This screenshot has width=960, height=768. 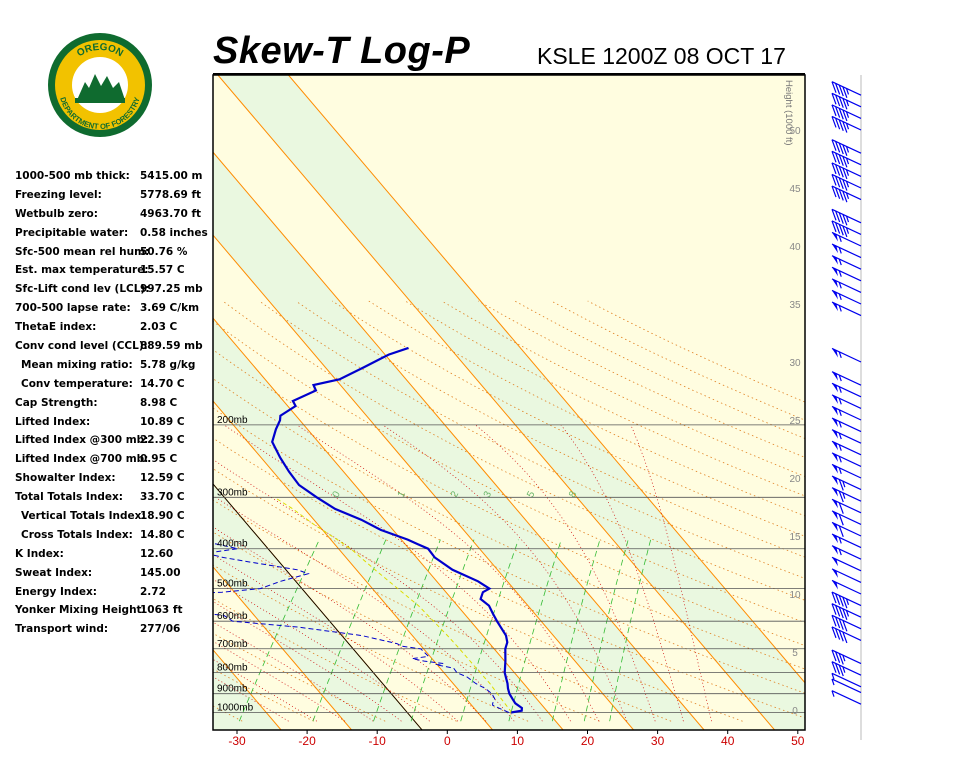 What do you see at coordinates (658, 741) in the screenshot?
I see `temperature-tick-label: 30` at bounding box center [658, 741].